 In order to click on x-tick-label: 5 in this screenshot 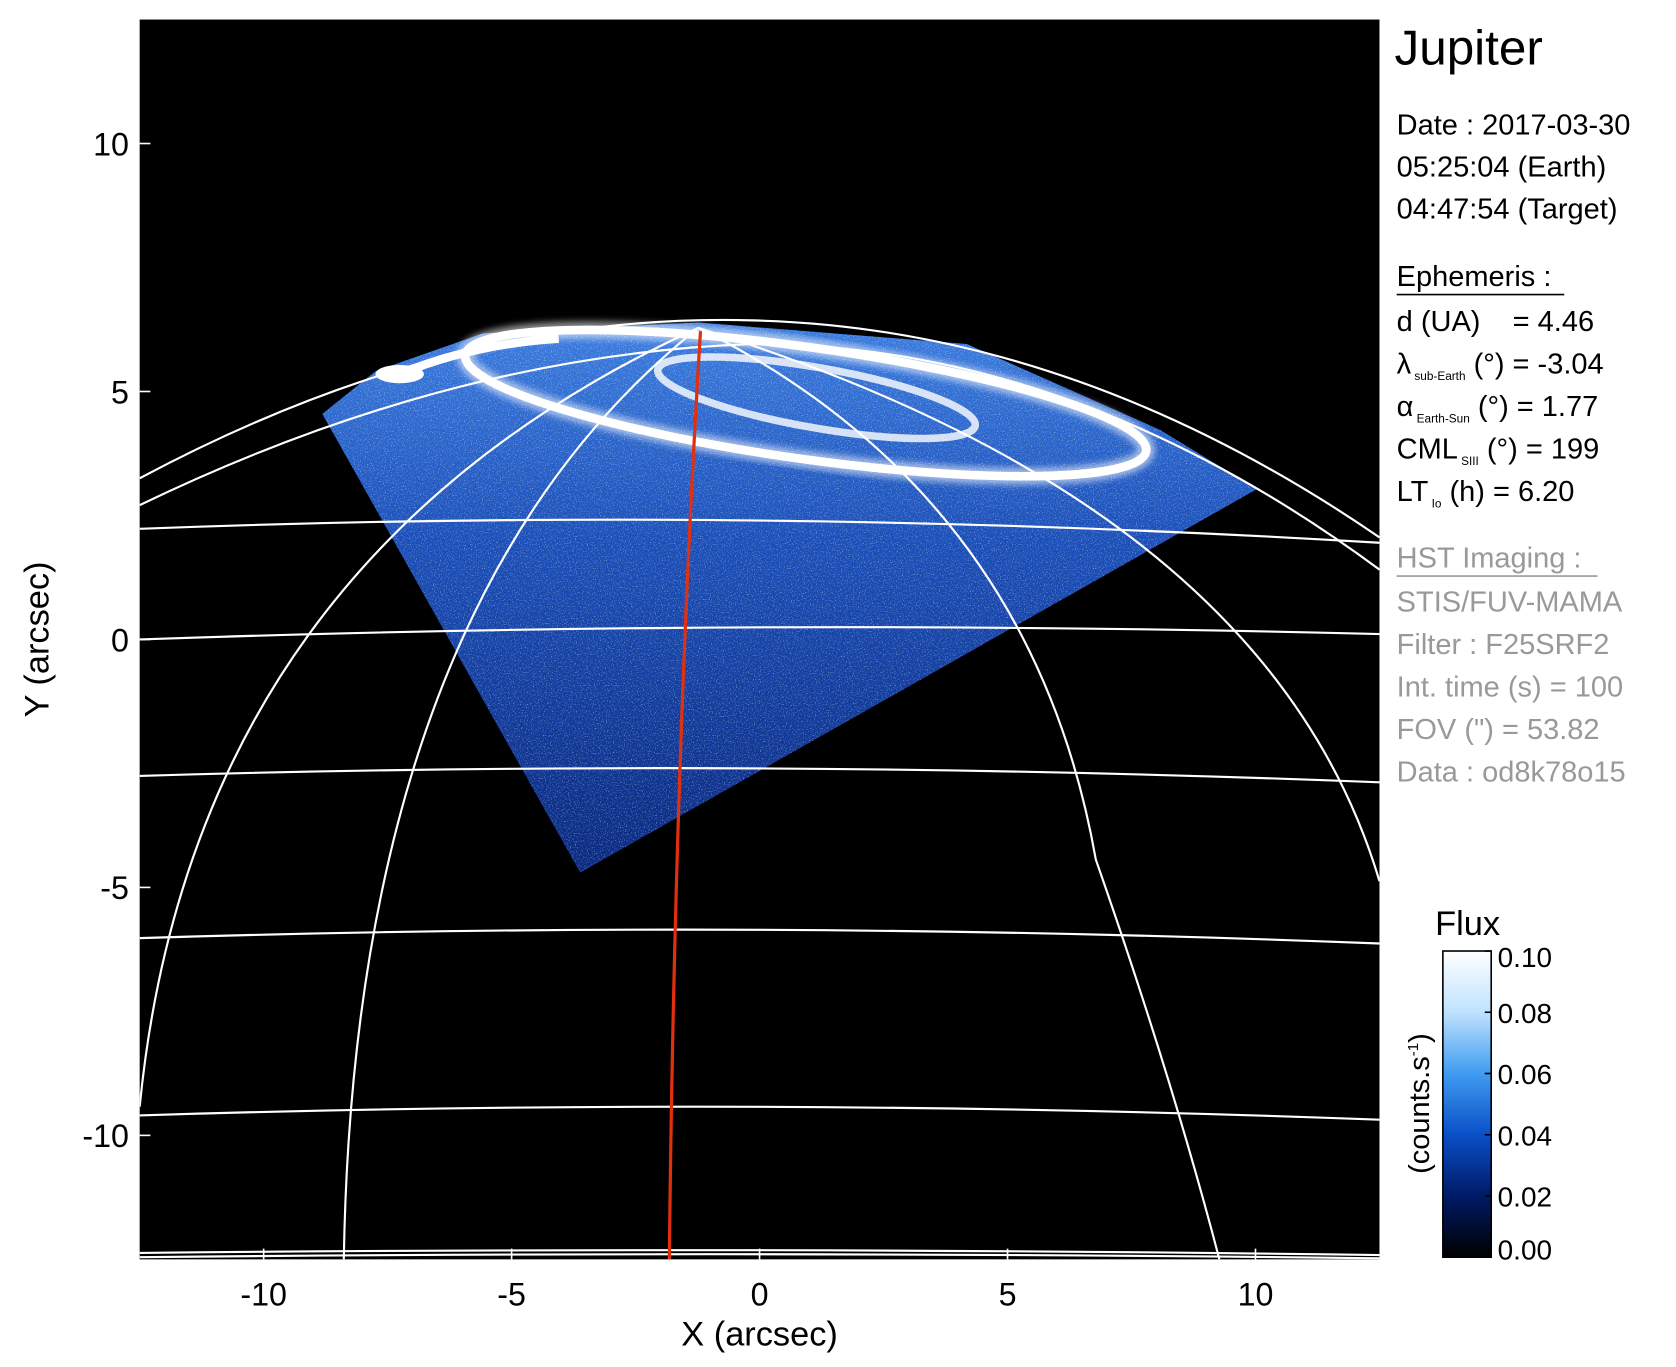, I will do `click(1008, 1295)`.